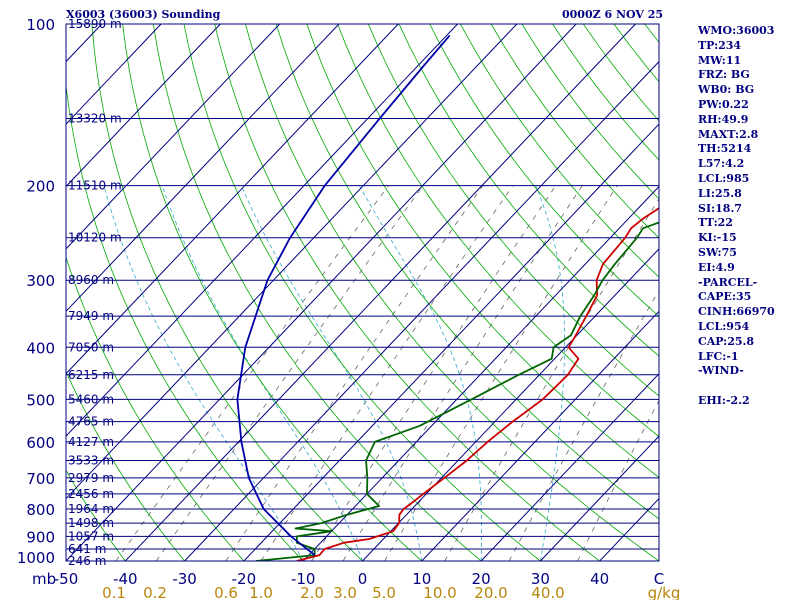 This screenshot has width=800, height=600. I want to click on index-line: TP:234, so click(720, 45).